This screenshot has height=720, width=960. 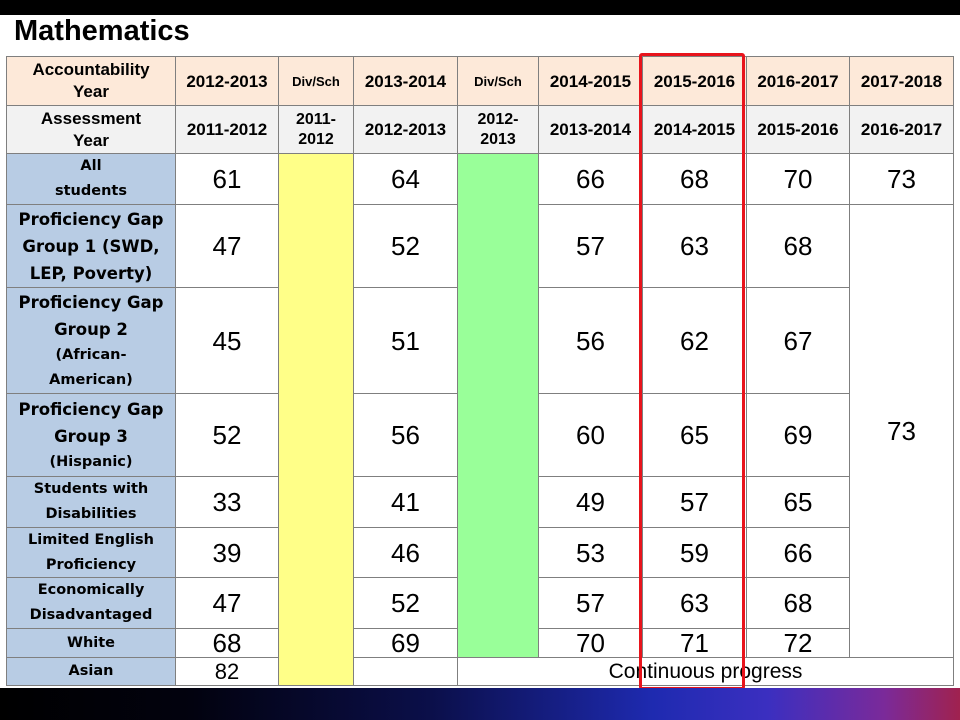 I want to click on target-value: 53, so click(x=590, y=552).